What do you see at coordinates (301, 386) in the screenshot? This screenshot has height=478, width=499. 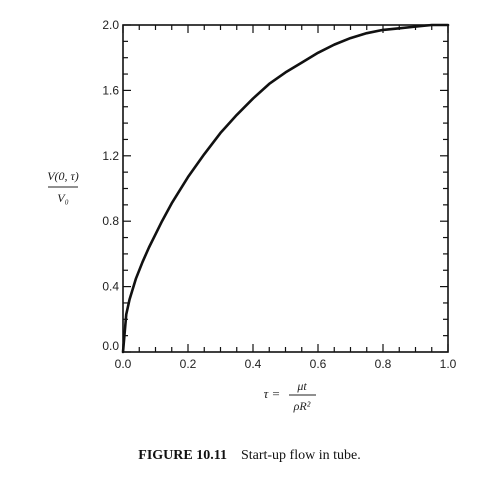 I see `x-axis-label-numerator: μt` at bounding box center [301, 386].